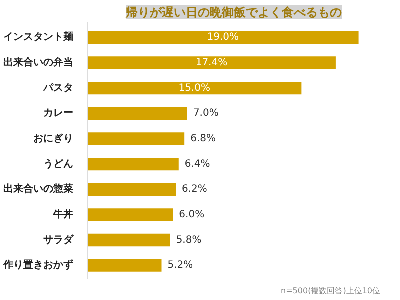  I want to click on y-tick-label: おにぎり, so click(54, 138).